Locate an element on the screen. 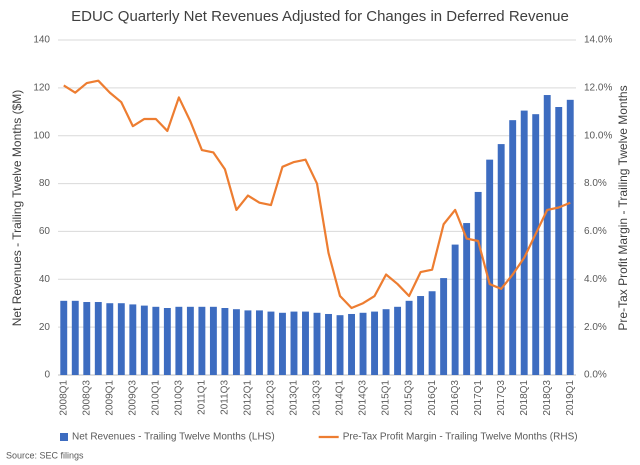 The height and width of the screenshot is (465, 640). x-tick-label: 2016Q3 is located at coordinates (455, 398).